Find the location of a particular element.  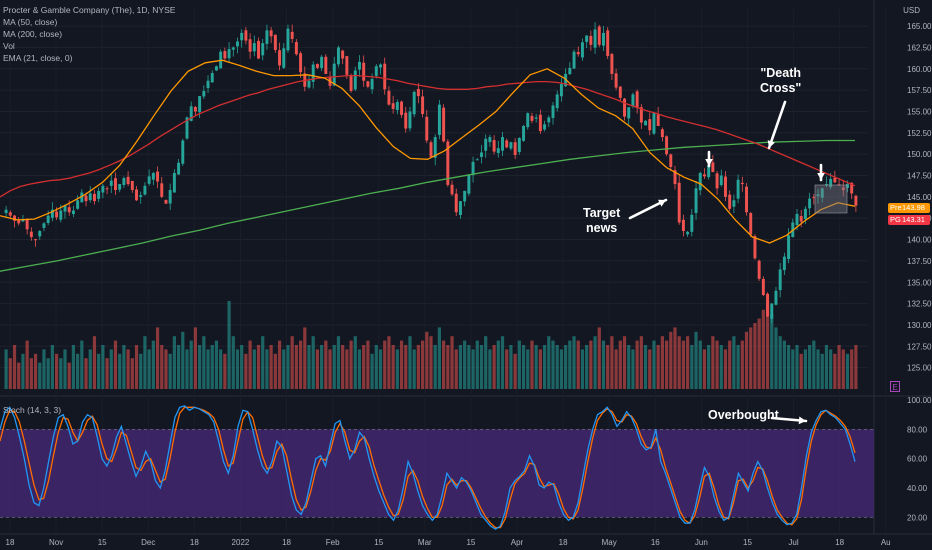

symbol-title: Procter & Gamble Company (The), 1D, NYSE is located at coordinates (89, 10).